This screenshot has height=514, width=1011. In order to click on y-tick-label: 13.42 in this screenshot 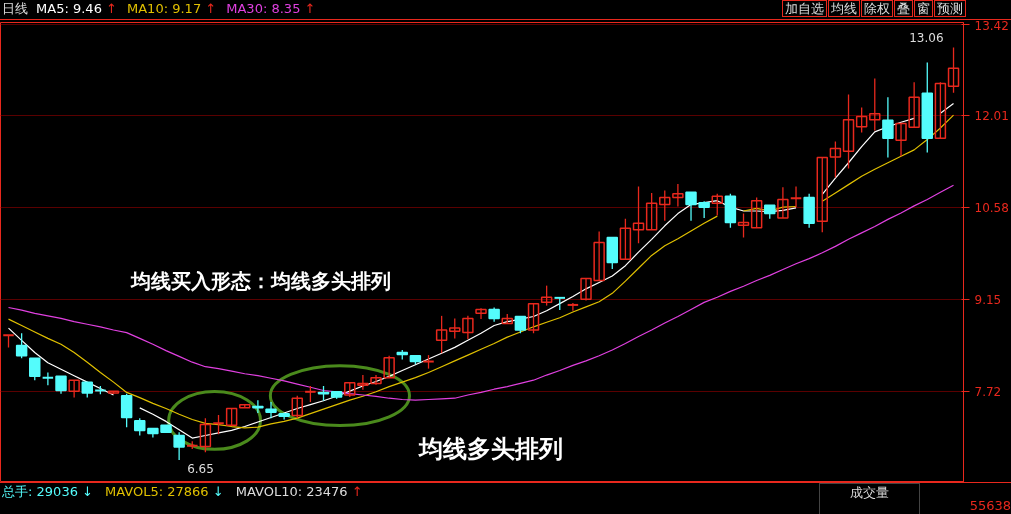, I will do `click(991, 25)`.